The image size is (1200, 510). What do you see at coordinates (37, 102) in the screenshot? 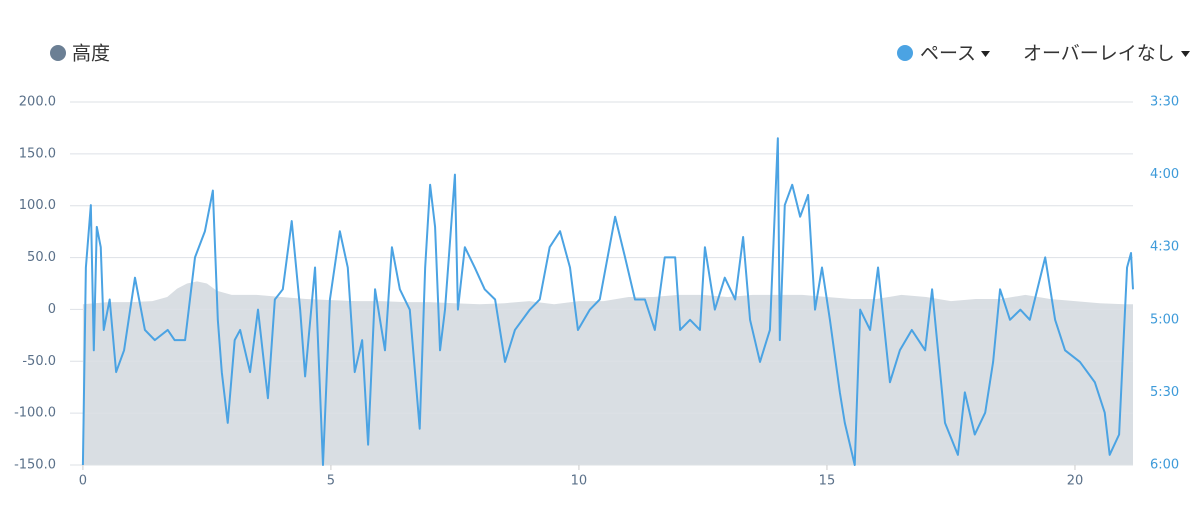
I see `y-tick-label: 200.0` at bounding box center [37, 102].